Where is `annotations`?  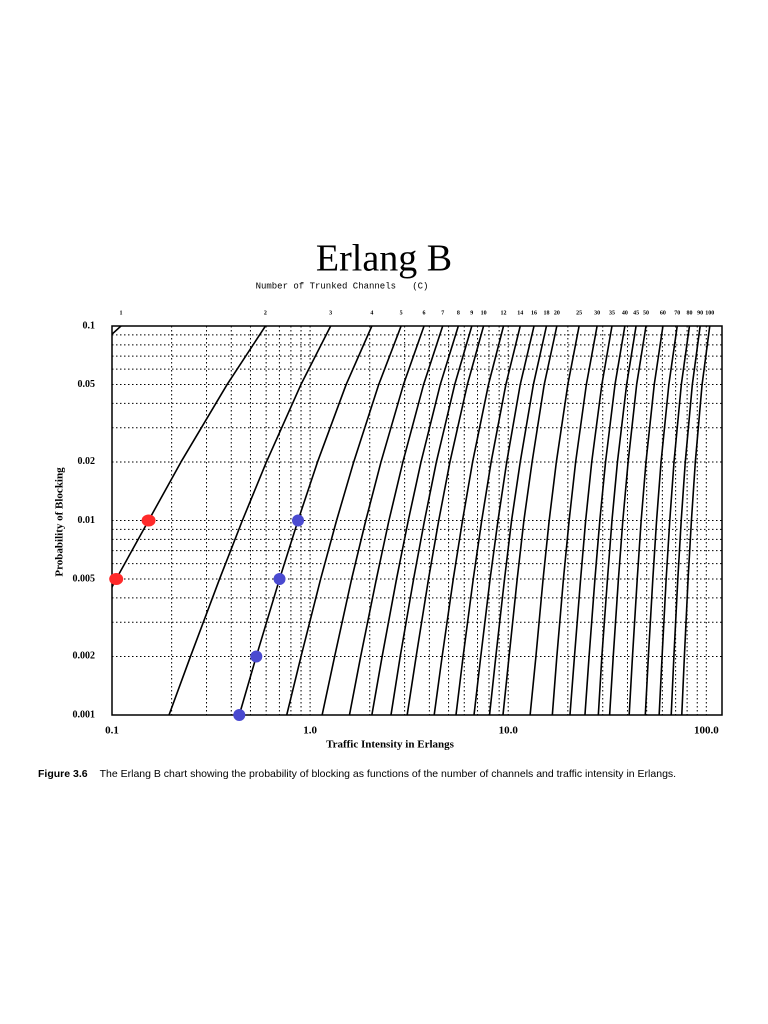 annotations is located at coordinates (207, 617).